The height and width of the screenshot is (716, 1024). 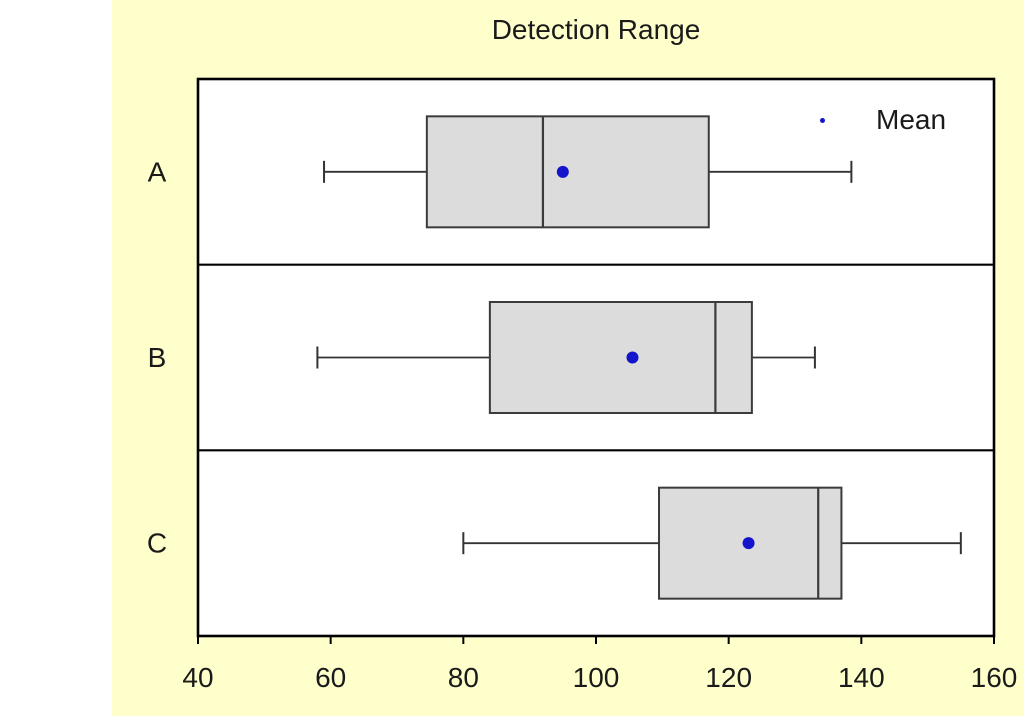 I want to click on chart-title: Detection Range, so click(x=596, y=29).